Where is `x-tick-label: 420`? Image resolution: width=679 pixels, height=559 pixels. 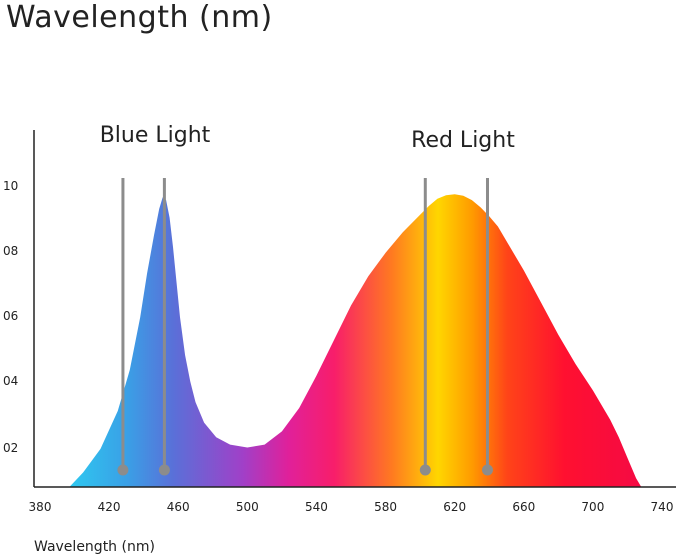
x-tick-label: 420 is located at coordinates (109, 507).